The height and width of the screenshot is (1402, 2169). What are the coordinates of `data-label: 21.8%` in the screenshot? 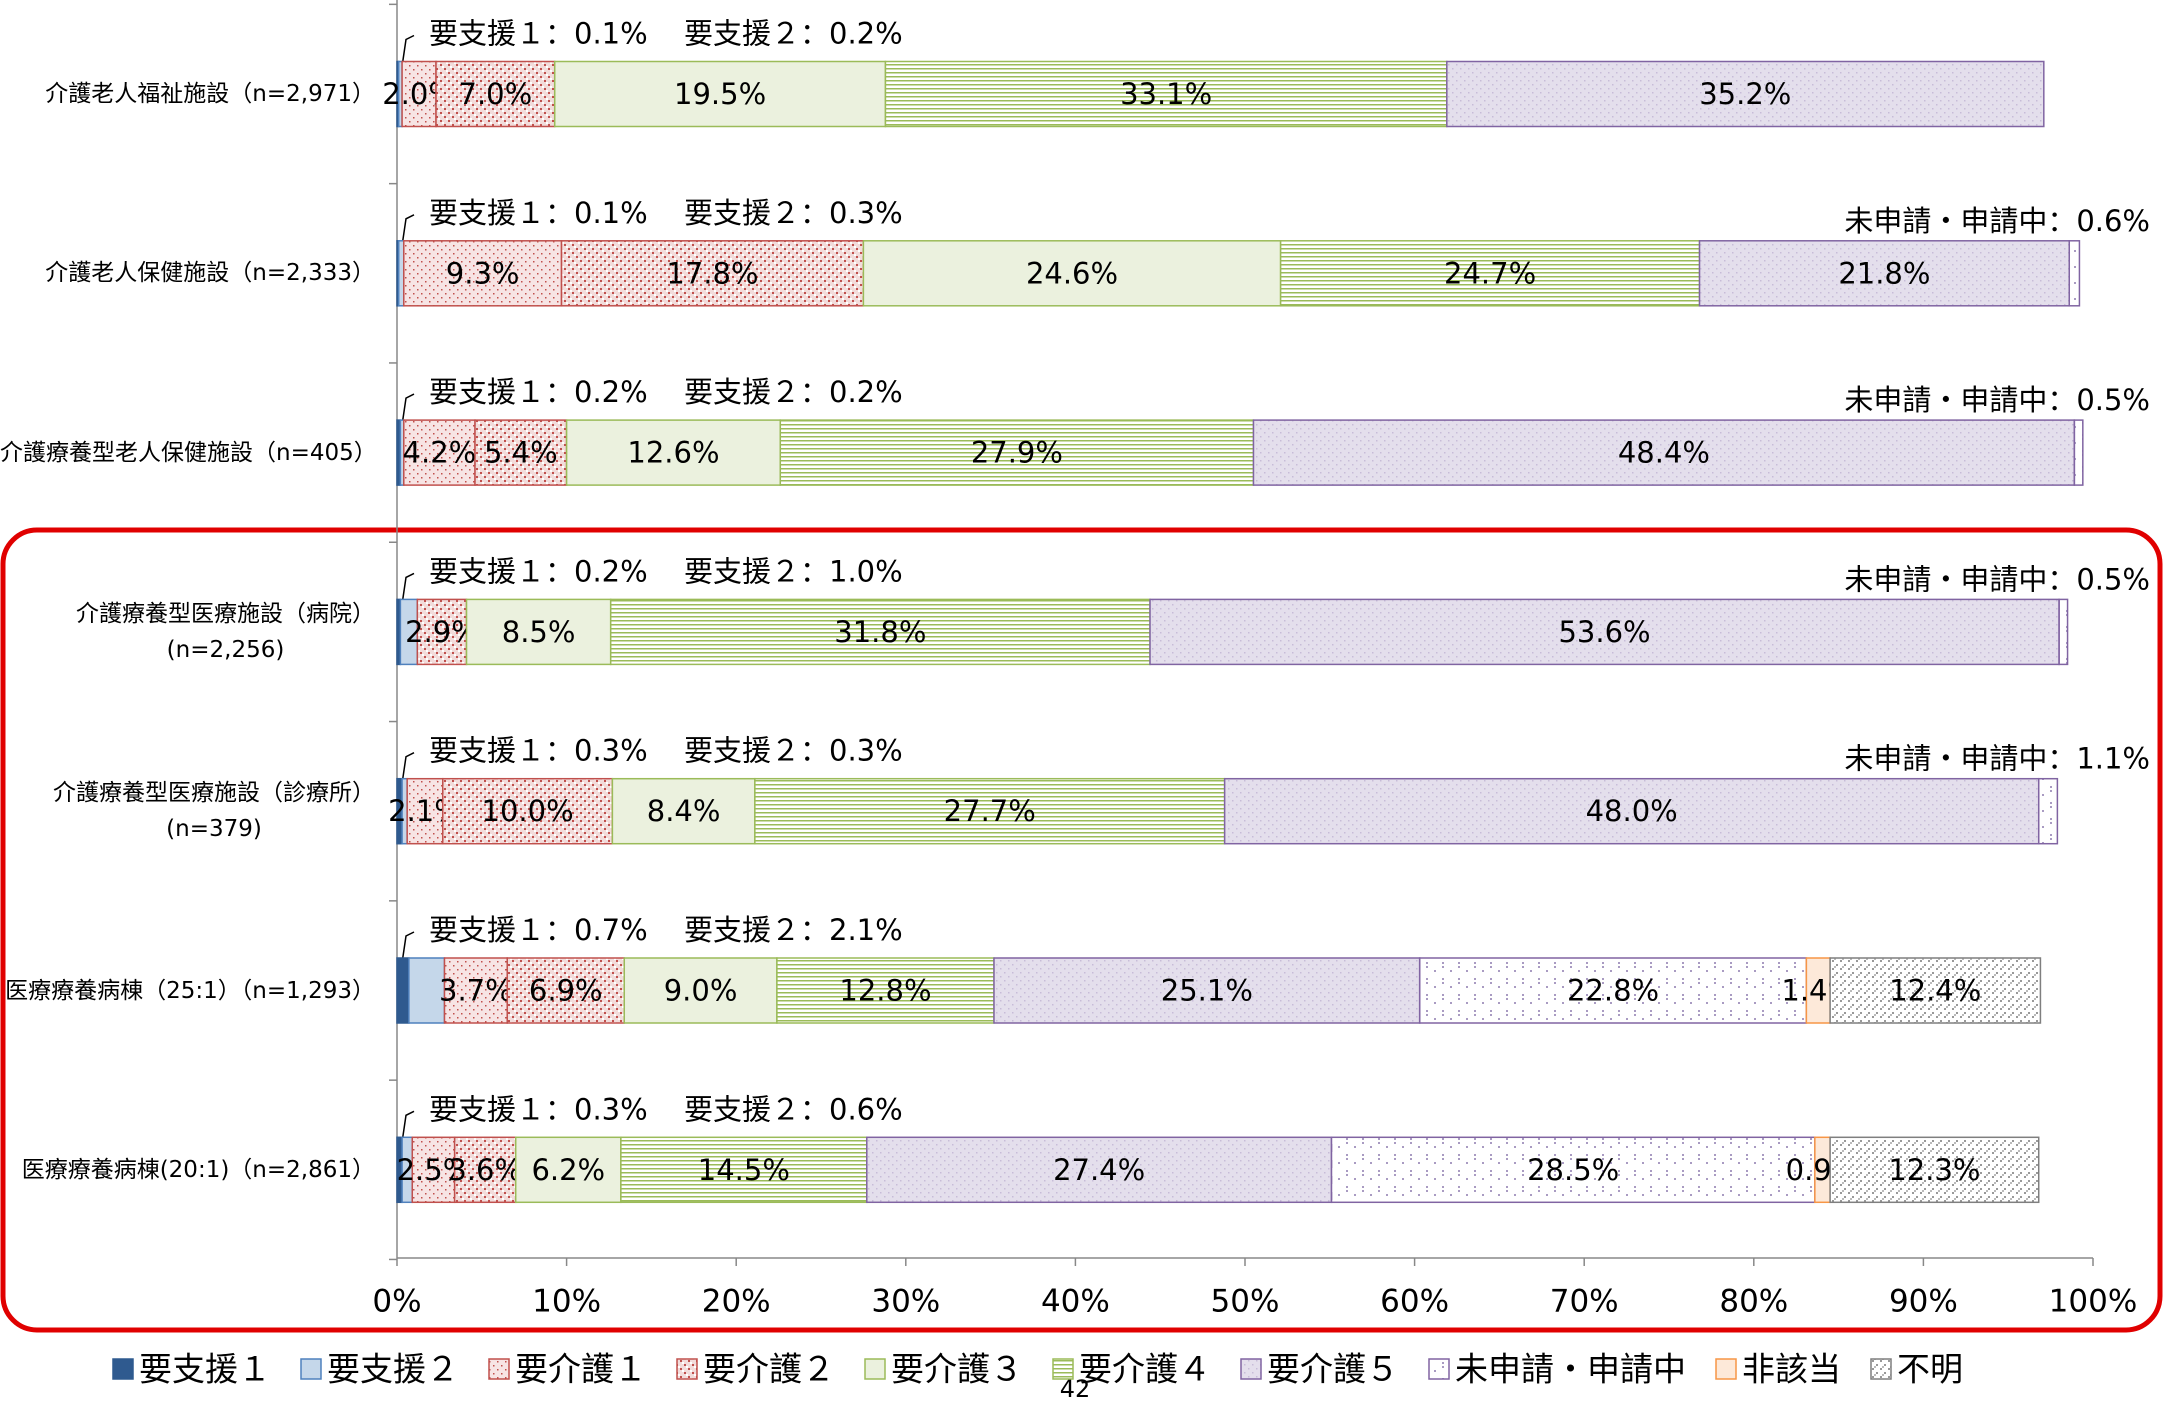 It's located at (1884, 273).